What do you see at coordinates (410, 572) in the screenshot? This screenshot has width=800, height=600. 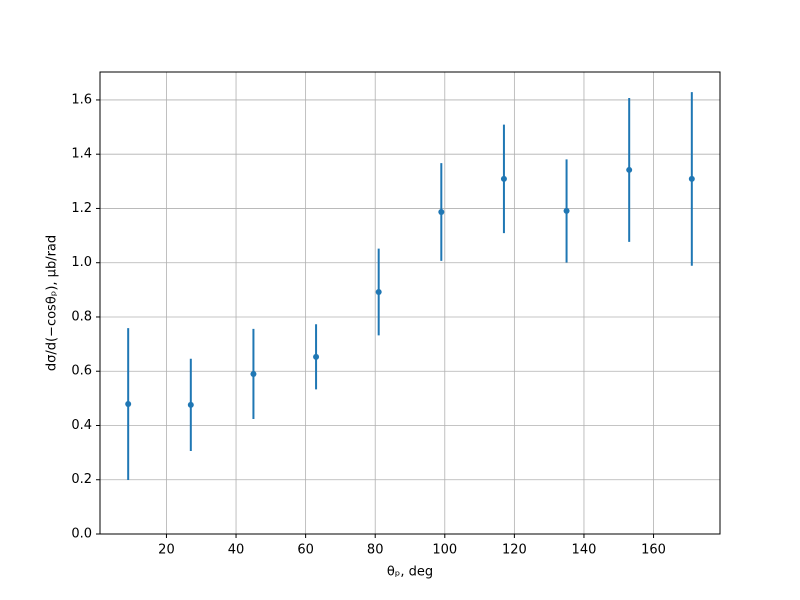 I see `x-axis-label: θₚ, deg` at bounding box center [410, 572].